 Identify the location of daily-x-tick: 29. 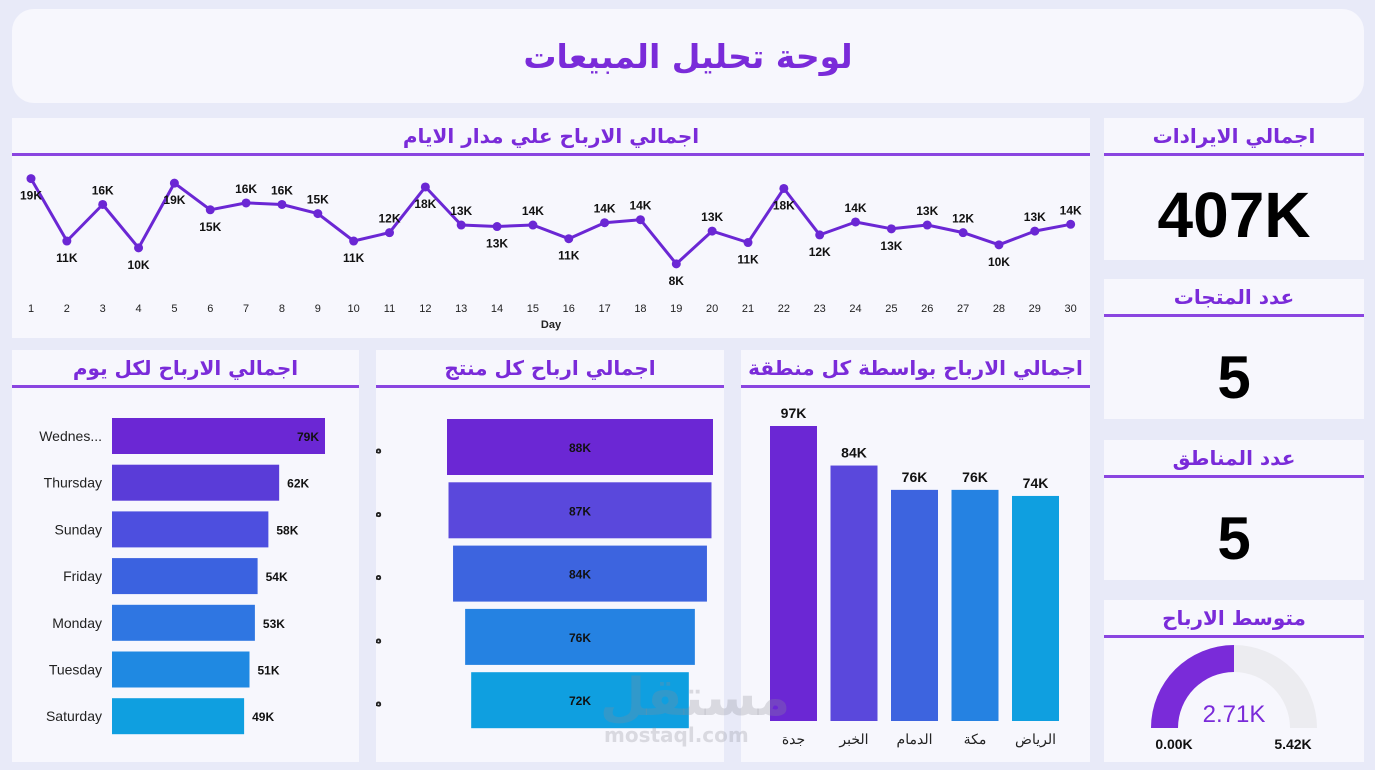
(1035, 309).